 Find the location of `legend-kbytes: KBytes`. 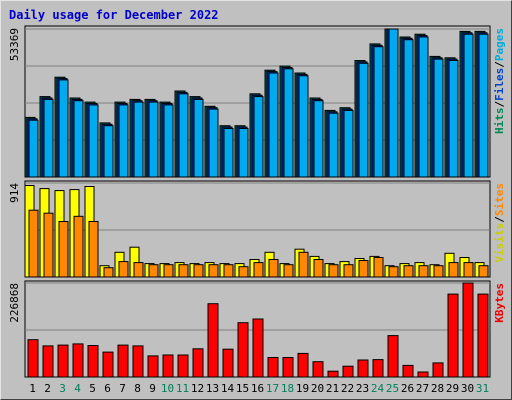

legend-kbytes: KBytes is located at coordinates (499, 303).